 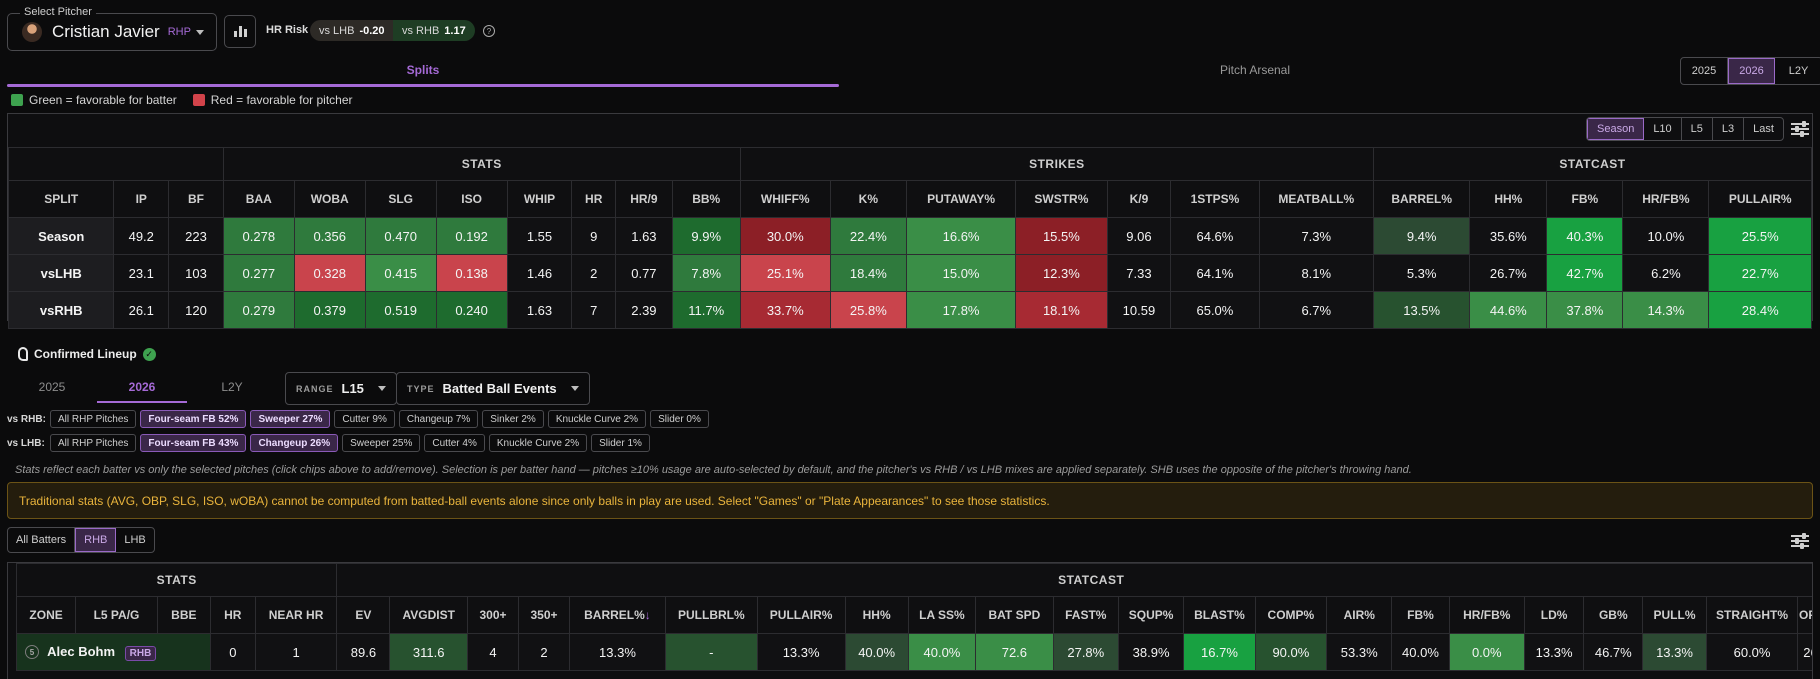 What do you see at coordinates (1215, 199) in the screenshot?
I see `column-header: 1STPS%` at bounding box center [1215, 199].